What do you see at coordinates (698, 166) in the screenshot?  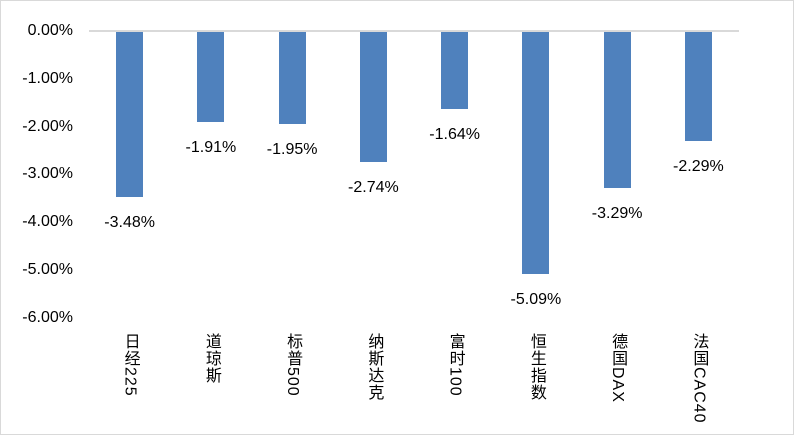 I see `bar-value-label: -2.29%` at bounding box center [698, 166].